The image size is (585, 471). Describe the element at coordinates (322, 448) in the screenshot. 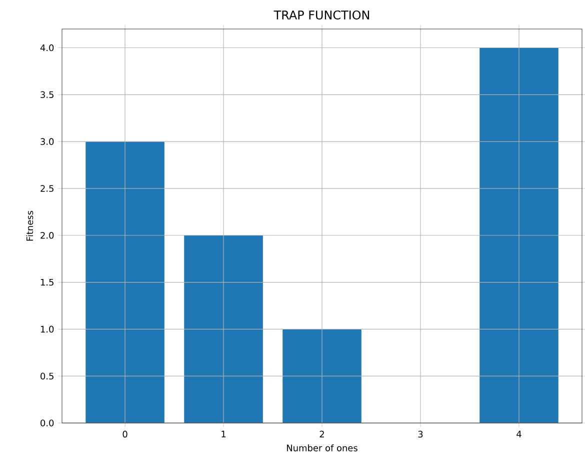

I see `x-axis-title: Number of ones` at that location.